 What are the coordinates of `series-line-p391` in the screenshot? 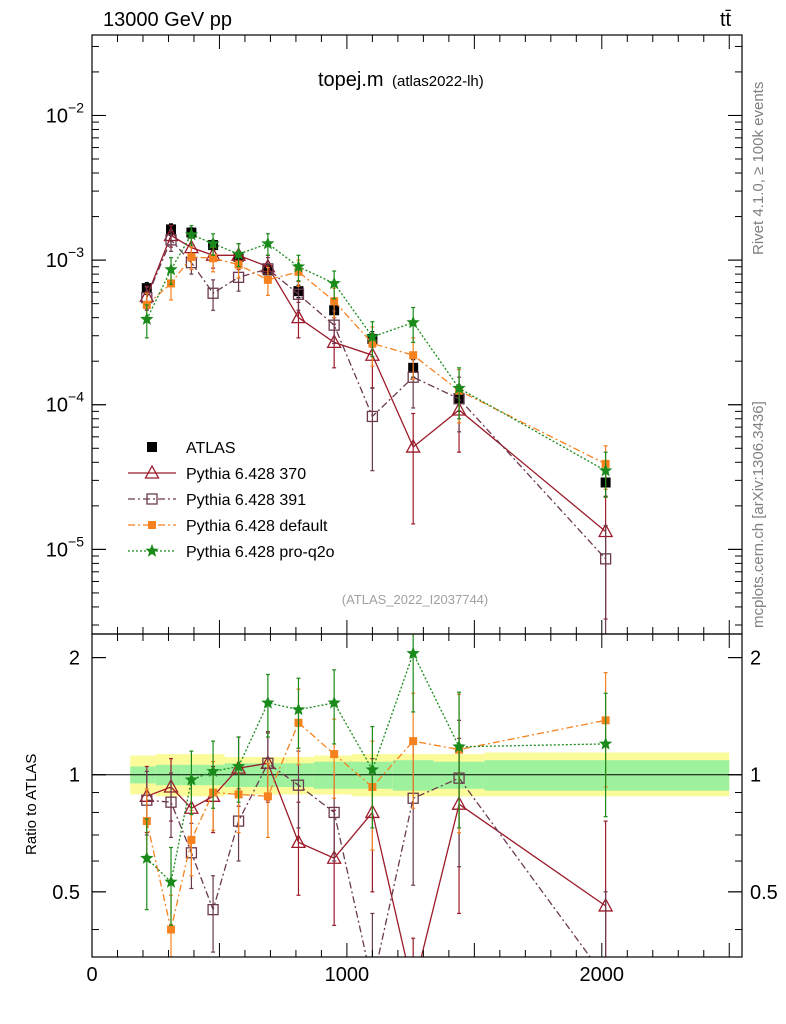 It's located at (368, 859).